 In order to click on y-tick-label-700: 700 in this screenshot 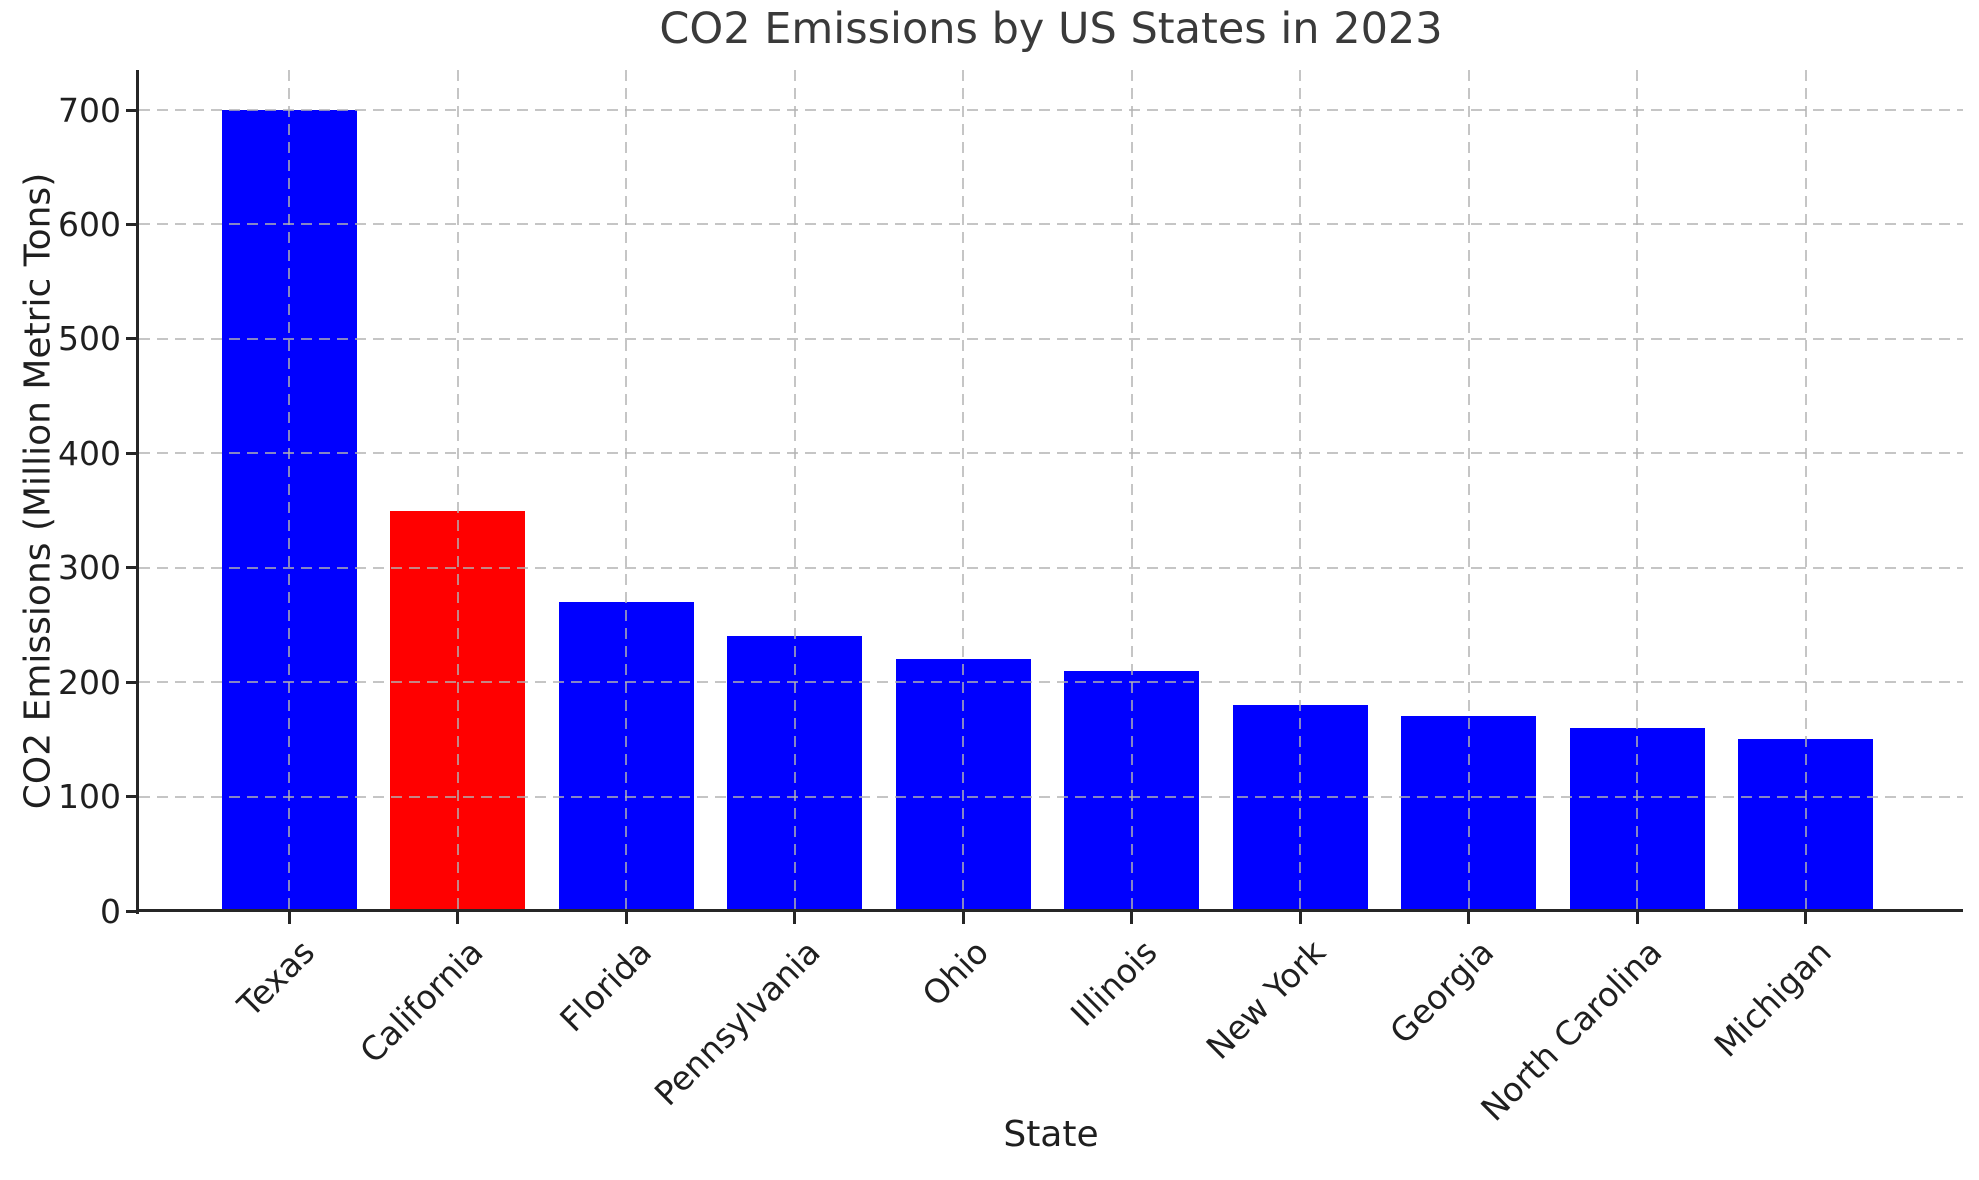, I will do `click(89, 110)`.